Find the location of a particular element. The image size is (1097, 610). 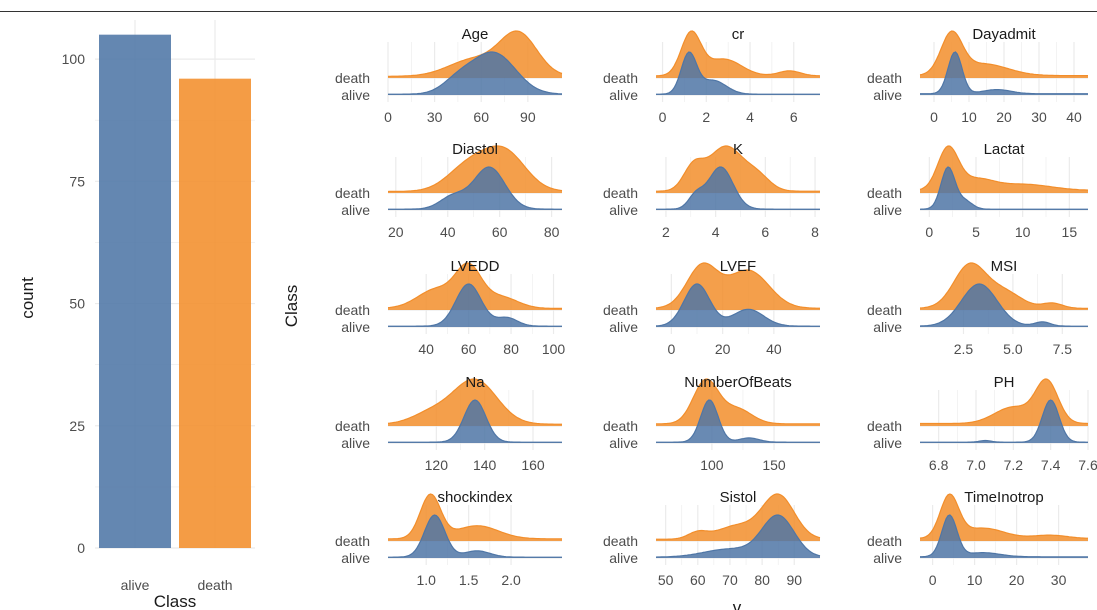

bar-chart-y-tick-labels: 0 25 50 75 100 is located at coordinates (74, 303).